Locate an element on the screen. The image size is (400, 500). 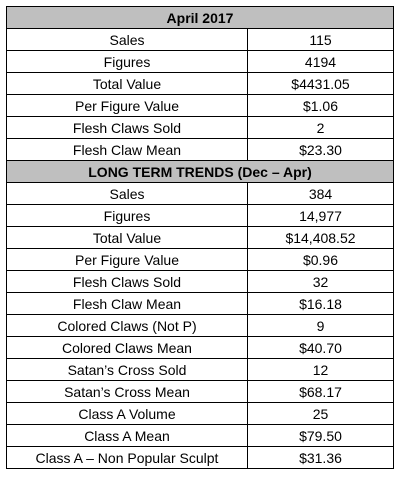
row-value: $4431.05 is located at coordinates (320, 83).